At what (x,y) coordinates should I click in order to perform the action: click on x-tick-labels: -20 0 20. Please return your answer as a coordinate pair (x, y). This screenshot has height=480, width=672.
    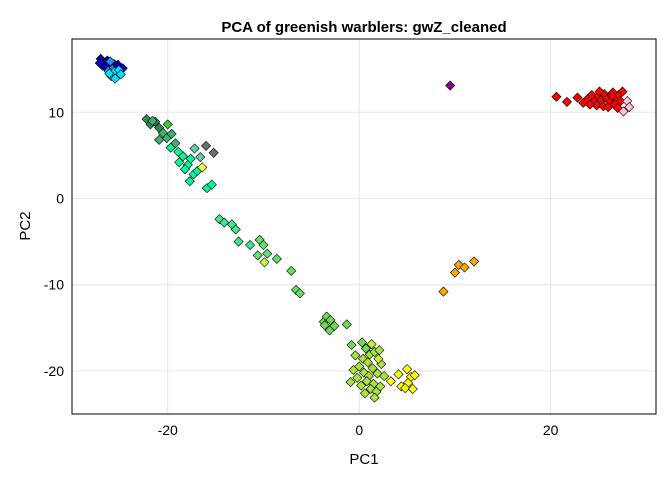
    Looking at the image, I should click on (358, 430).